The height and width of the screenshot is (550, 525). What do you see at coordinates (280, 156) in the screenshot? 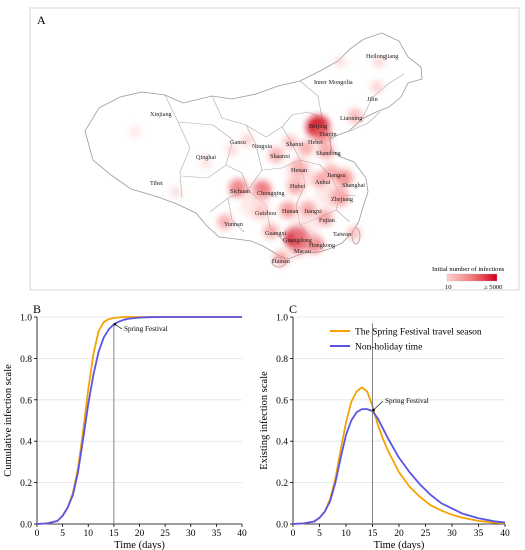
I see `region-label: Shaanxi` at bounding box center [280, 156].